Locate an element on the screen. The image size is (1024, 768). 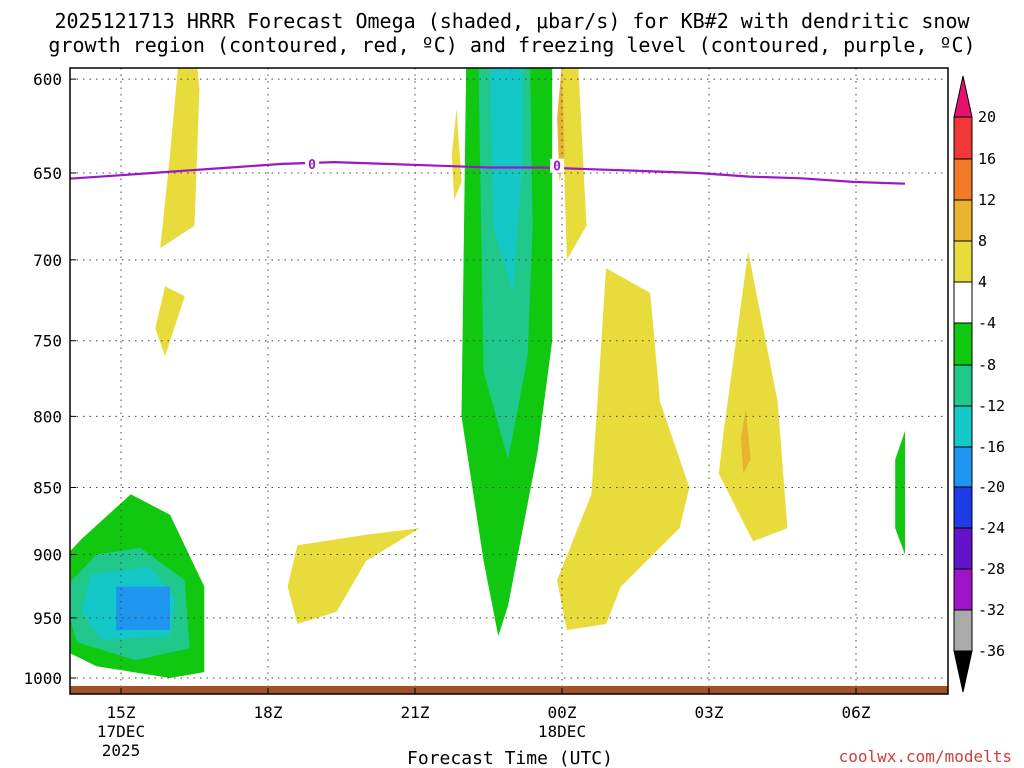
x-tick-label: 06Z is located at coordinates (856, 712).